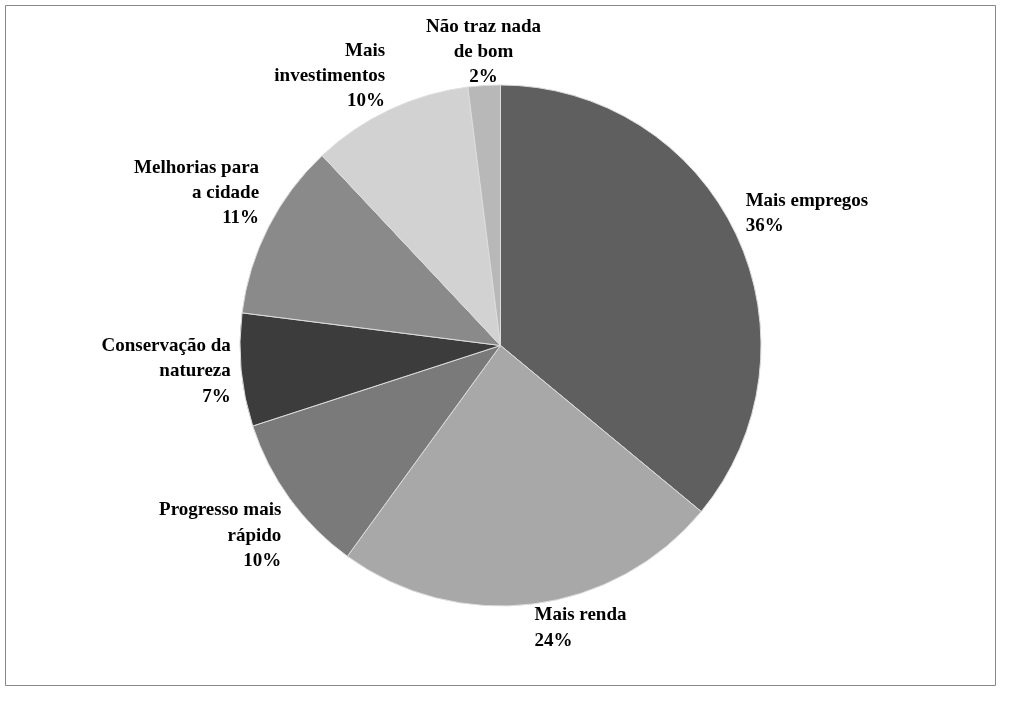  I want to click on slice-label: Mais investimentos, so click(330, 62).